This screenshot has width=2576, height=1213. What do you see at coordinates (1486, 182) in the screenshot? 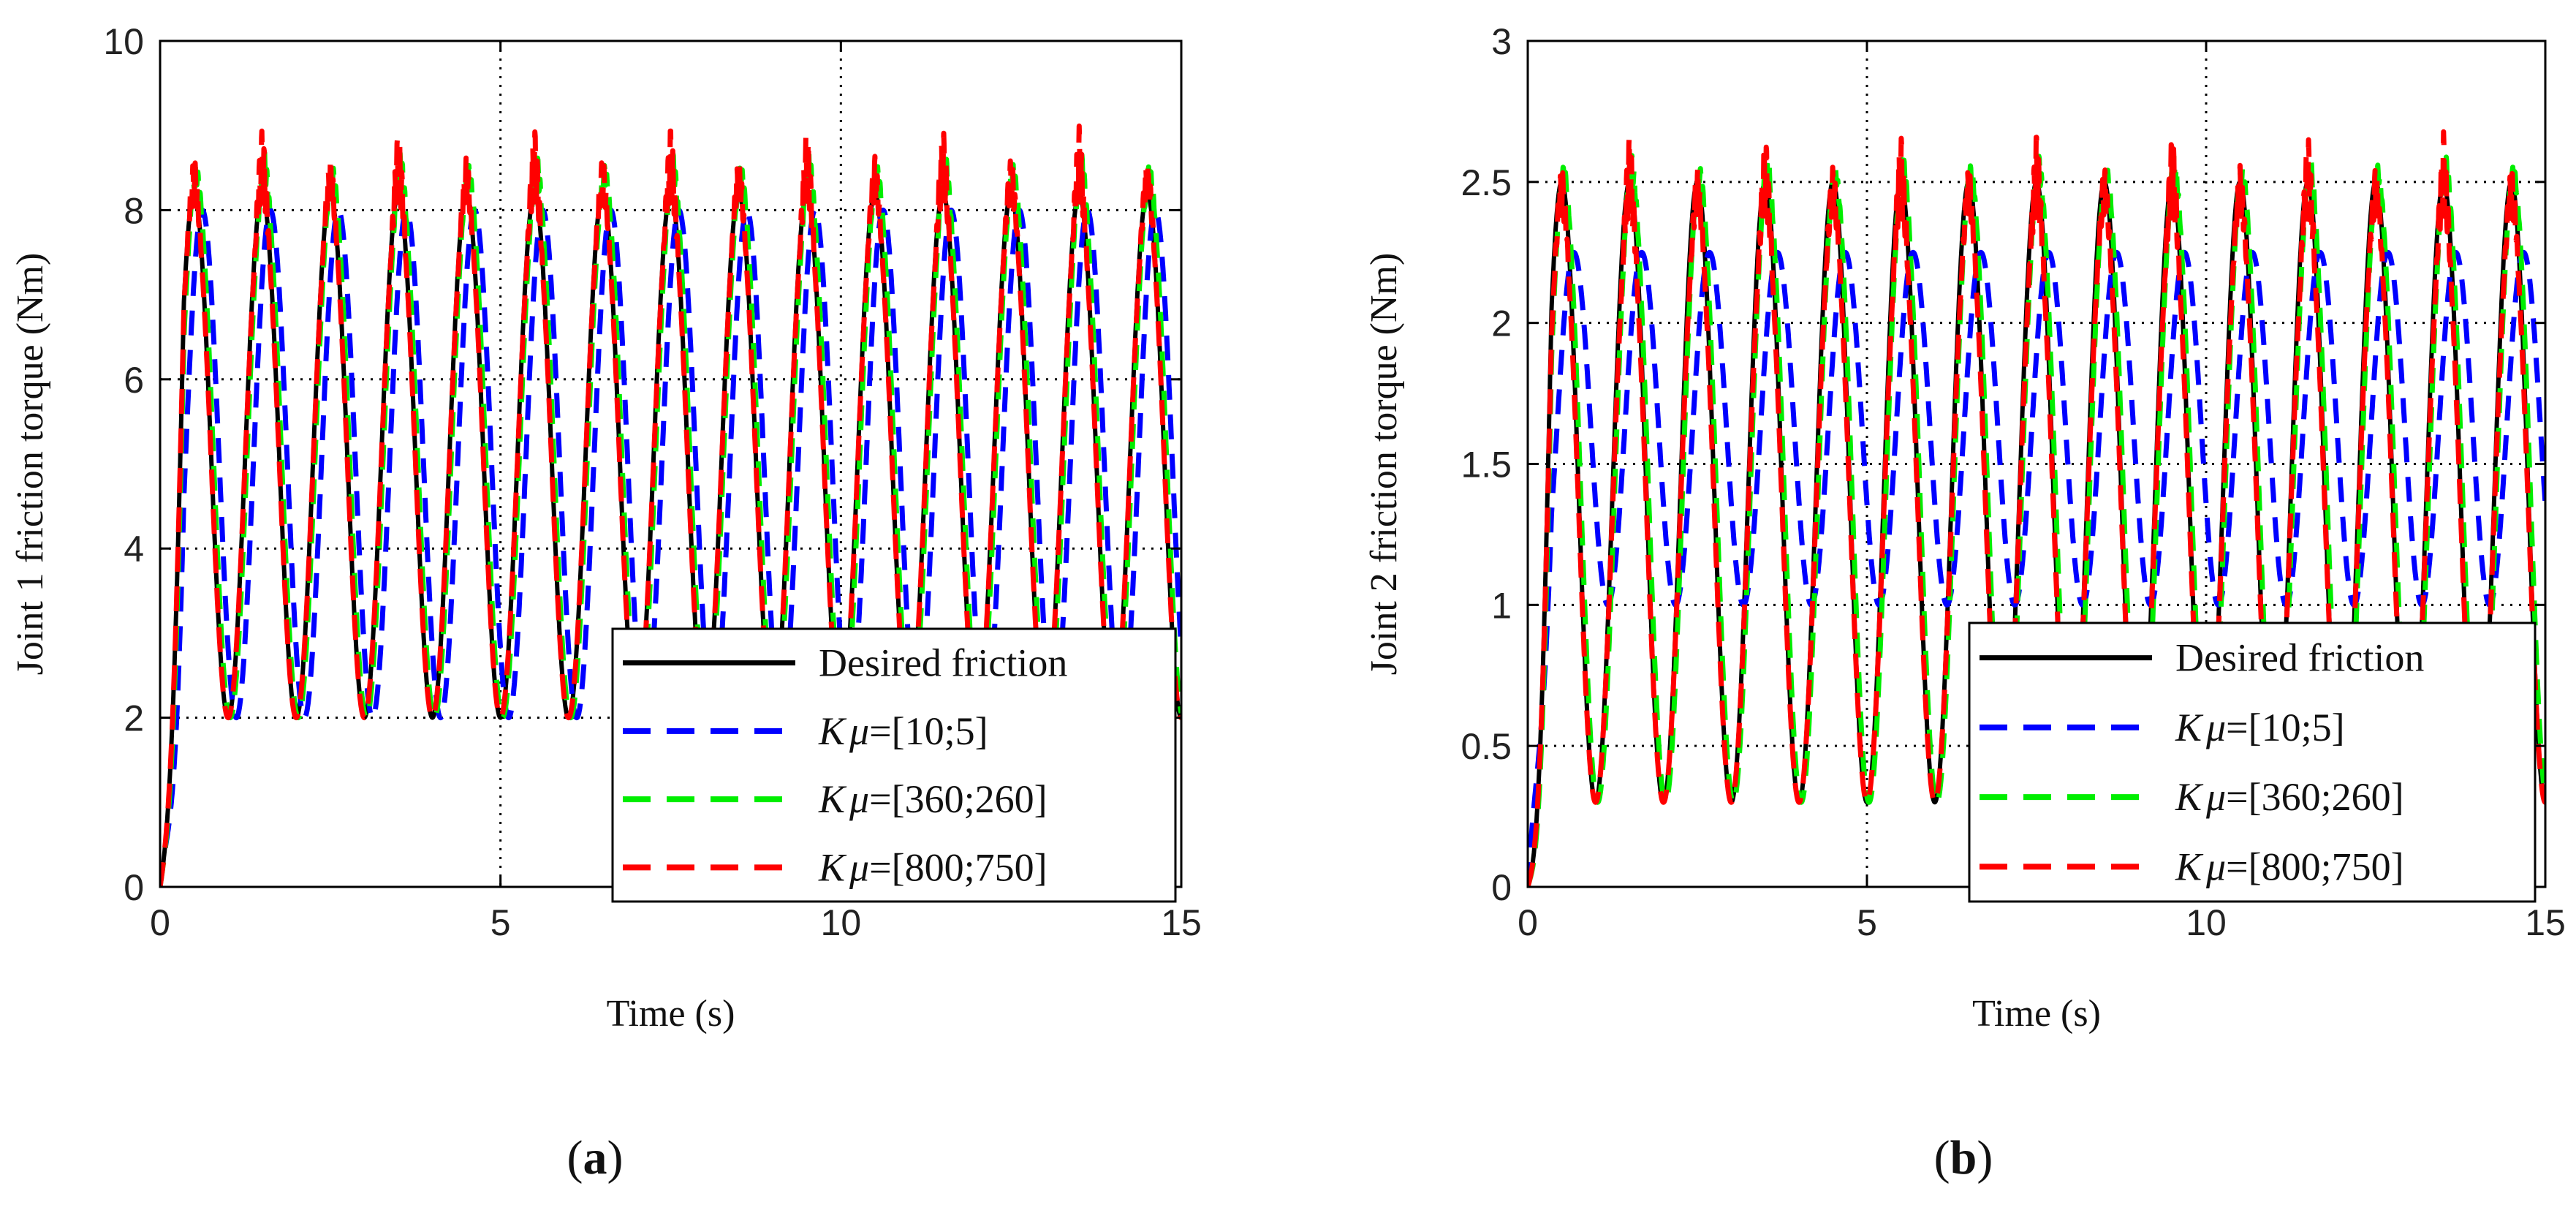
I see `y-tick-label: 2.5` at bounding box center [1486, 182].